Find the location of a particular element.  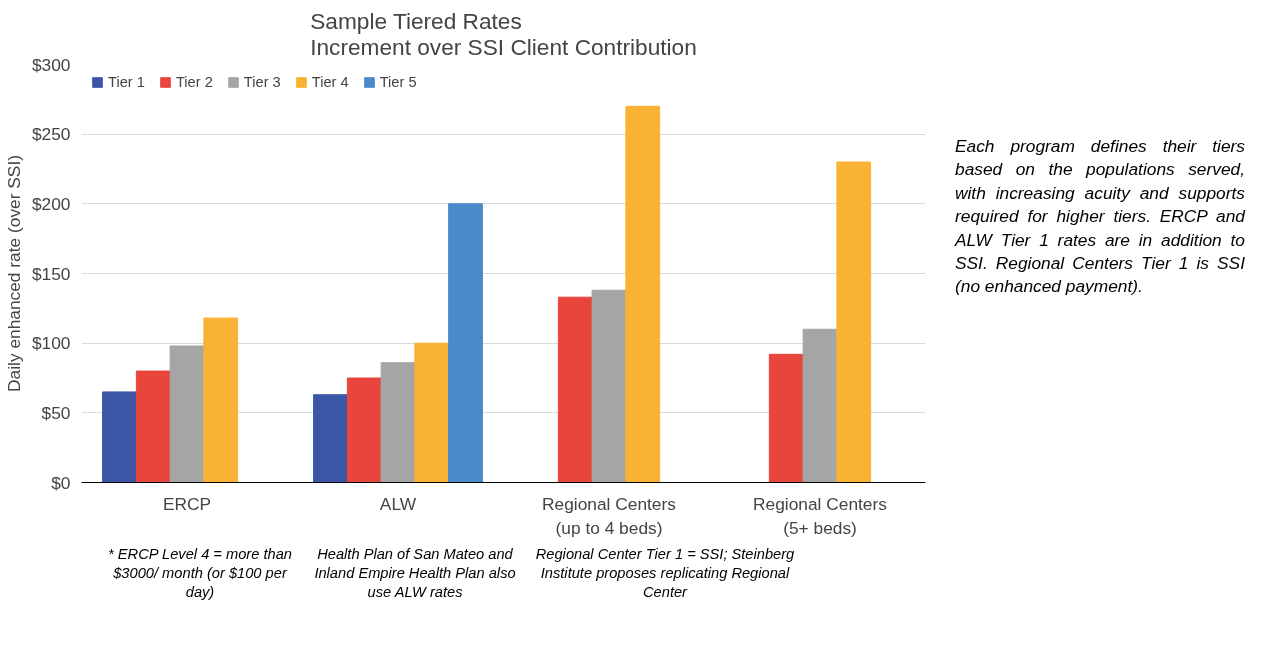

legend-label: Tier 1 is located at coordinates (126, 82).